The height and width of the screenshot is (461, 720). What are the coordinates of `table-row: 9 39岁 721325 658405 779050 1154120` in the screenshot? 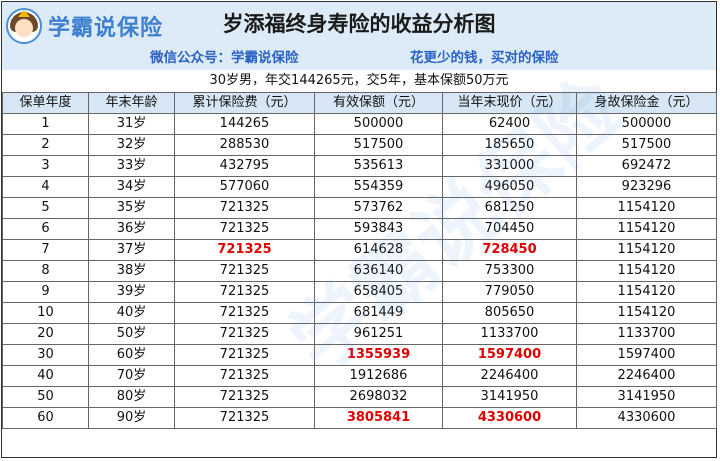 It's located at (359, 292).